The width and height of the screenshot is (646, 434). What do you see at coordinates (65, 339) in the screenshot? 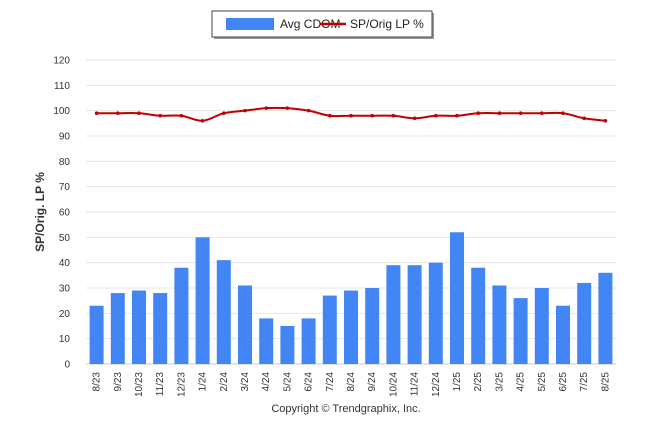
I see `y-tick-label: 10` at bounding box center [65, 339].